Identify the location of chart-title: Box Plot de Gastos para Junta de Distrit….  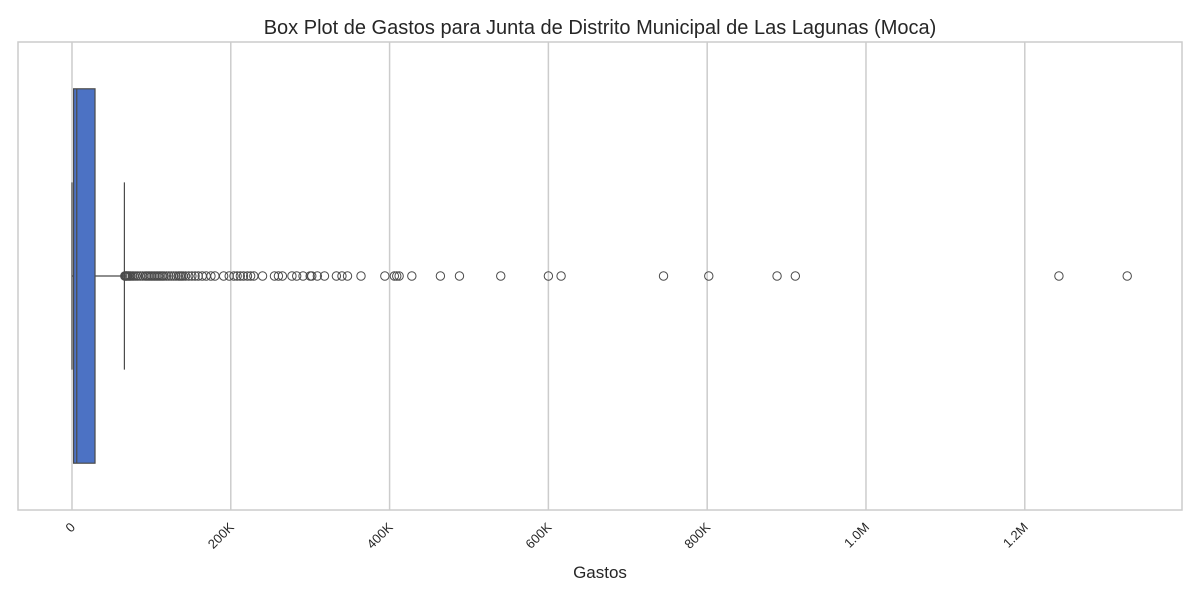
(600, 28).